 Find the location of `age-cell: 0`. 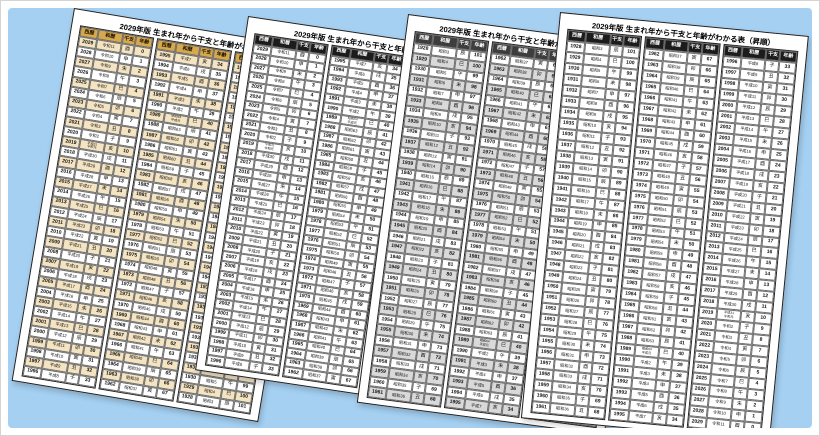

age-cell: 0 is located at coordinates (752, 424).